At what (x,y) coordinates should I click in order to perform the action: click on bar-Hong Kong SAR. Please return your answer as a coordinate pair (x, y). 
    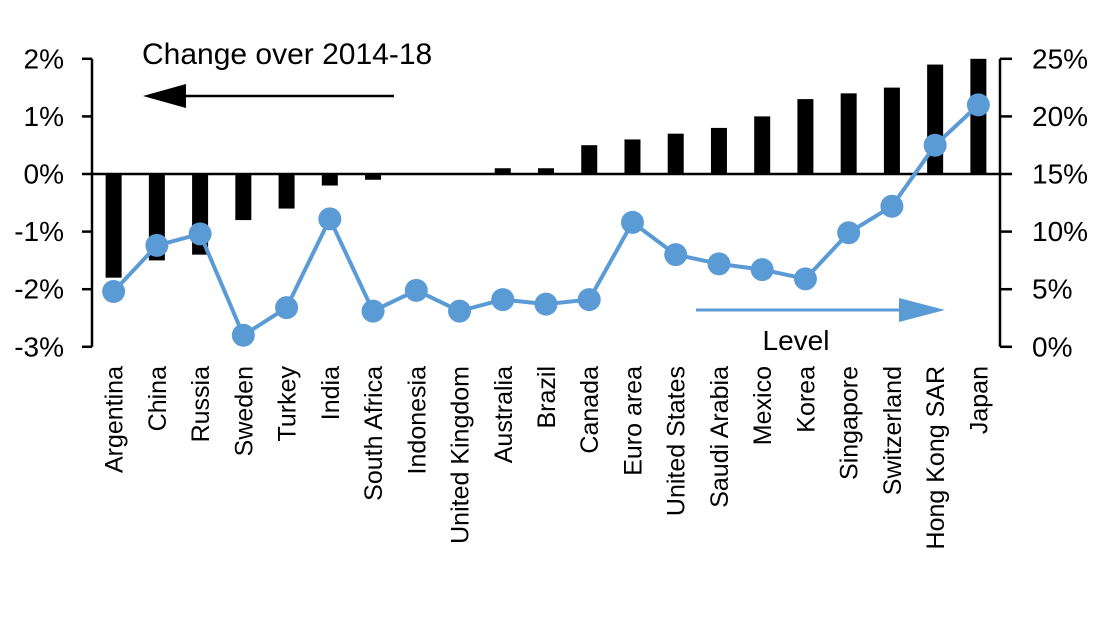
    Looking at the image, I should click on (935, 119).